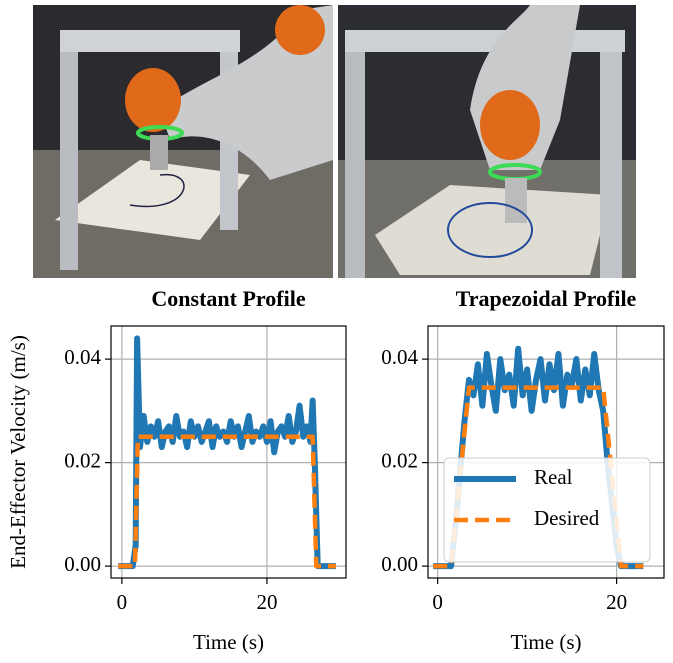  I want to click on chart-title: Trapezoidal Profile, so click(546, 298).